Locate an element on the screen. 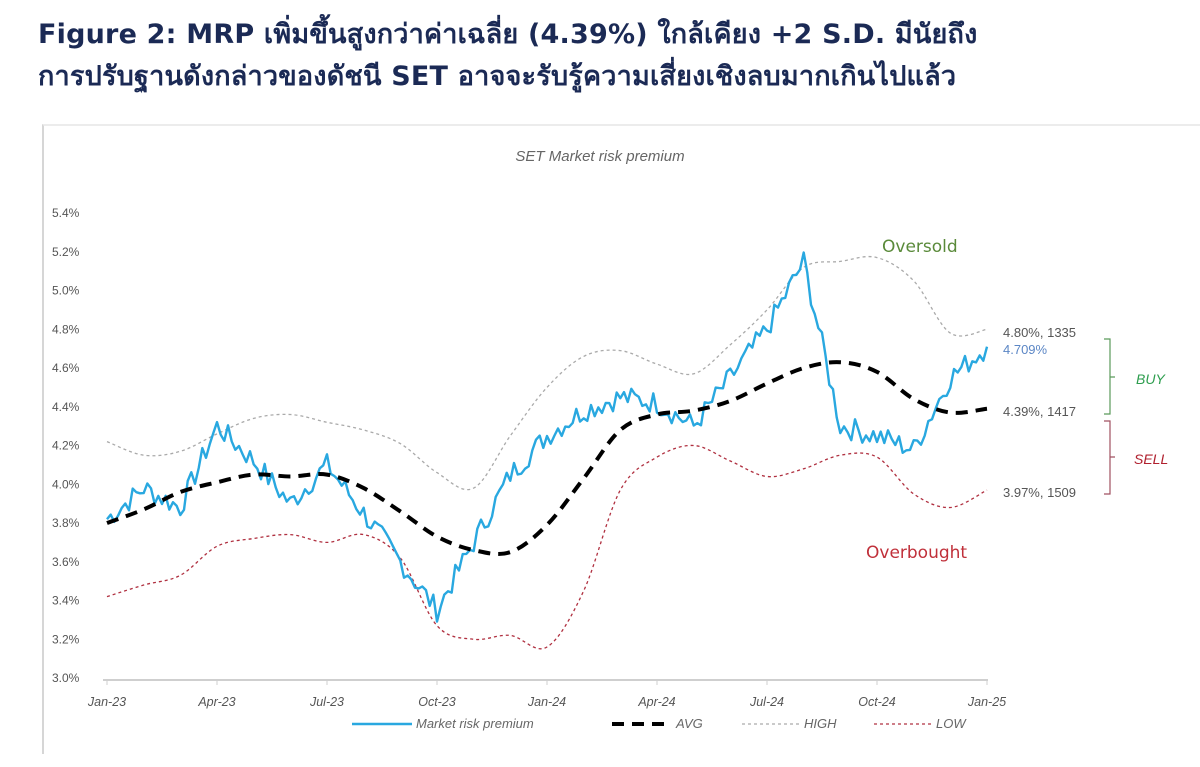 This screenshot has height=767, width=1200. y-tick-label: 3.6% is located at coordinates (66, 562).